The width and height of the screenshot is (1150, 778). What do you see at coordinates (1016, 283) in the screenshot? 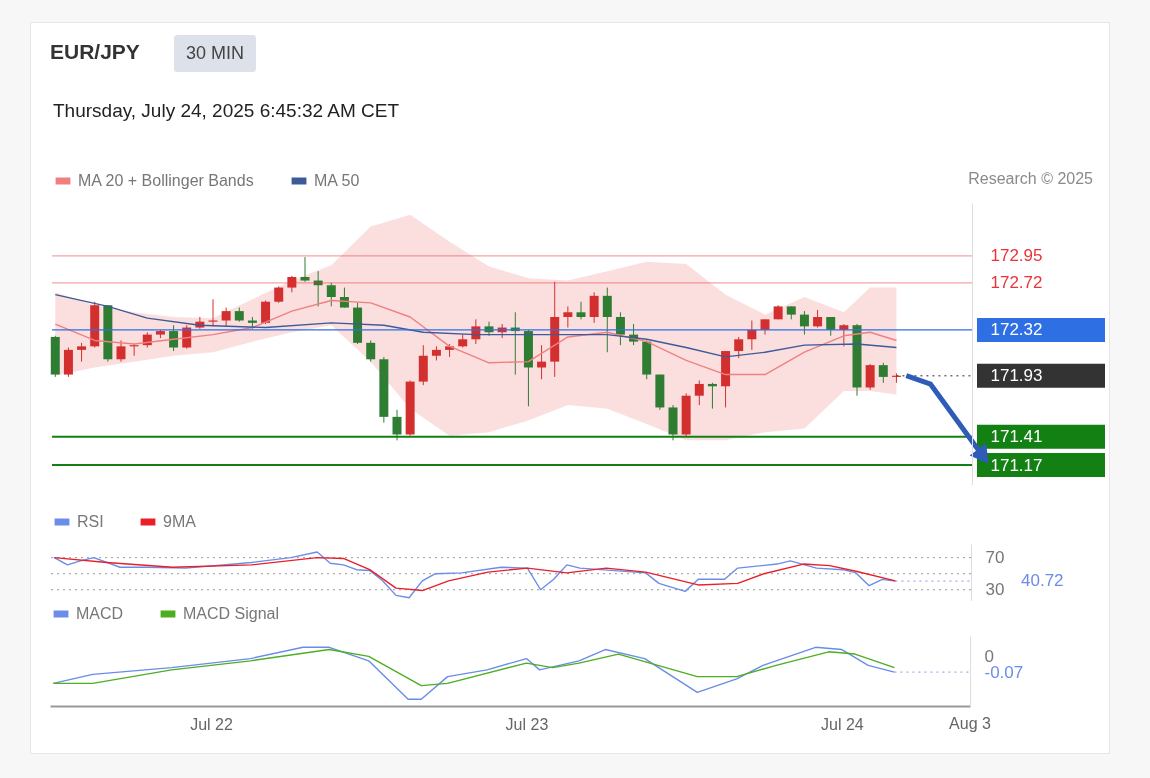
I see `y-tick-label: 172.72` at bounding box center [1016, 283].